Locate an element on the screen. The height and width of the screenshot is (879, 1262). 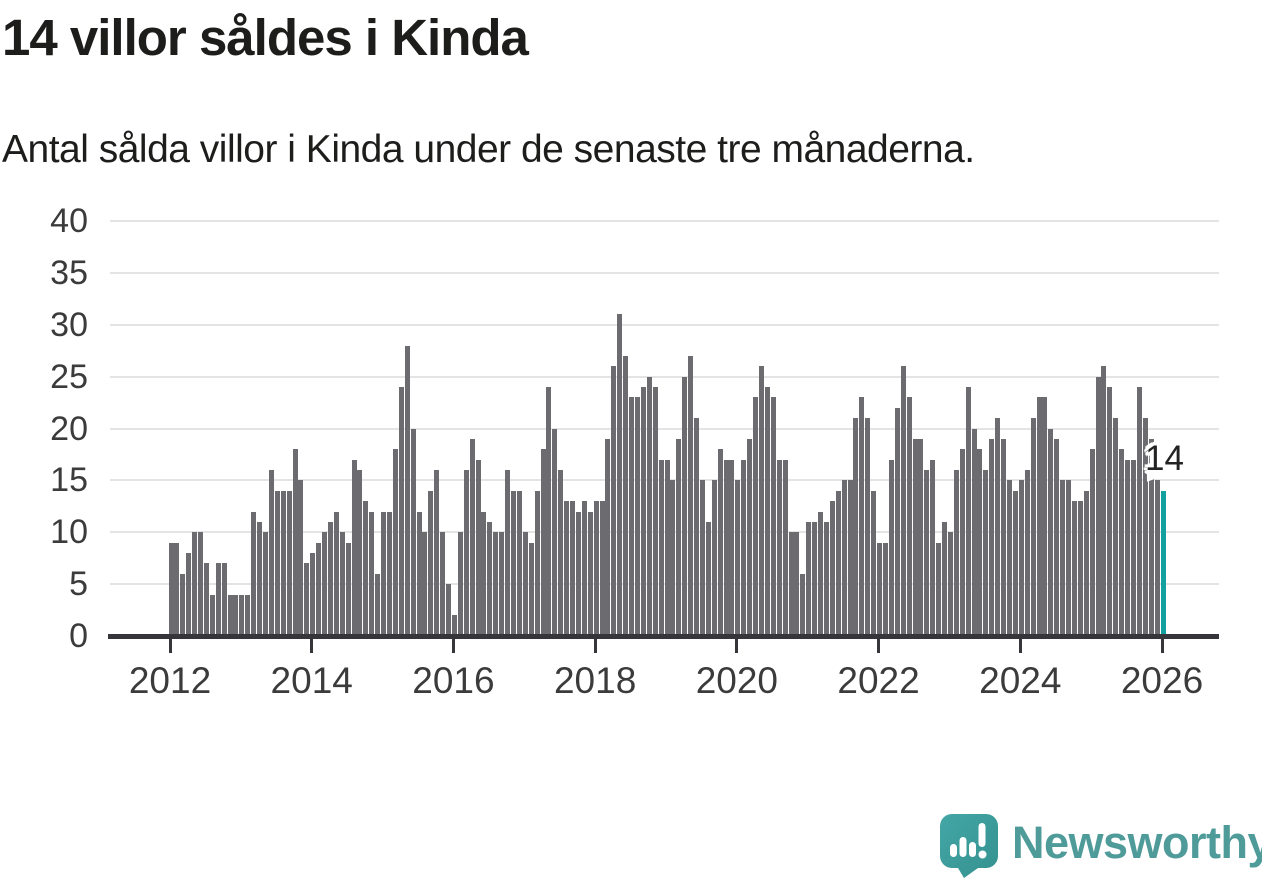
x-axis-label: 2018 is located at coordinates (595, 680).